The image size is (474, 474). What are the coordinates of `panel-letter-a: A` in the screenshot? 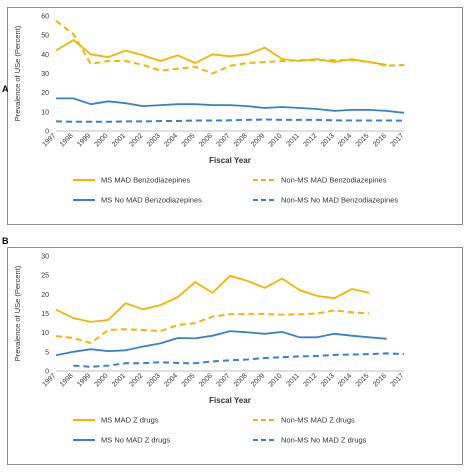 It's located at (5, 89).